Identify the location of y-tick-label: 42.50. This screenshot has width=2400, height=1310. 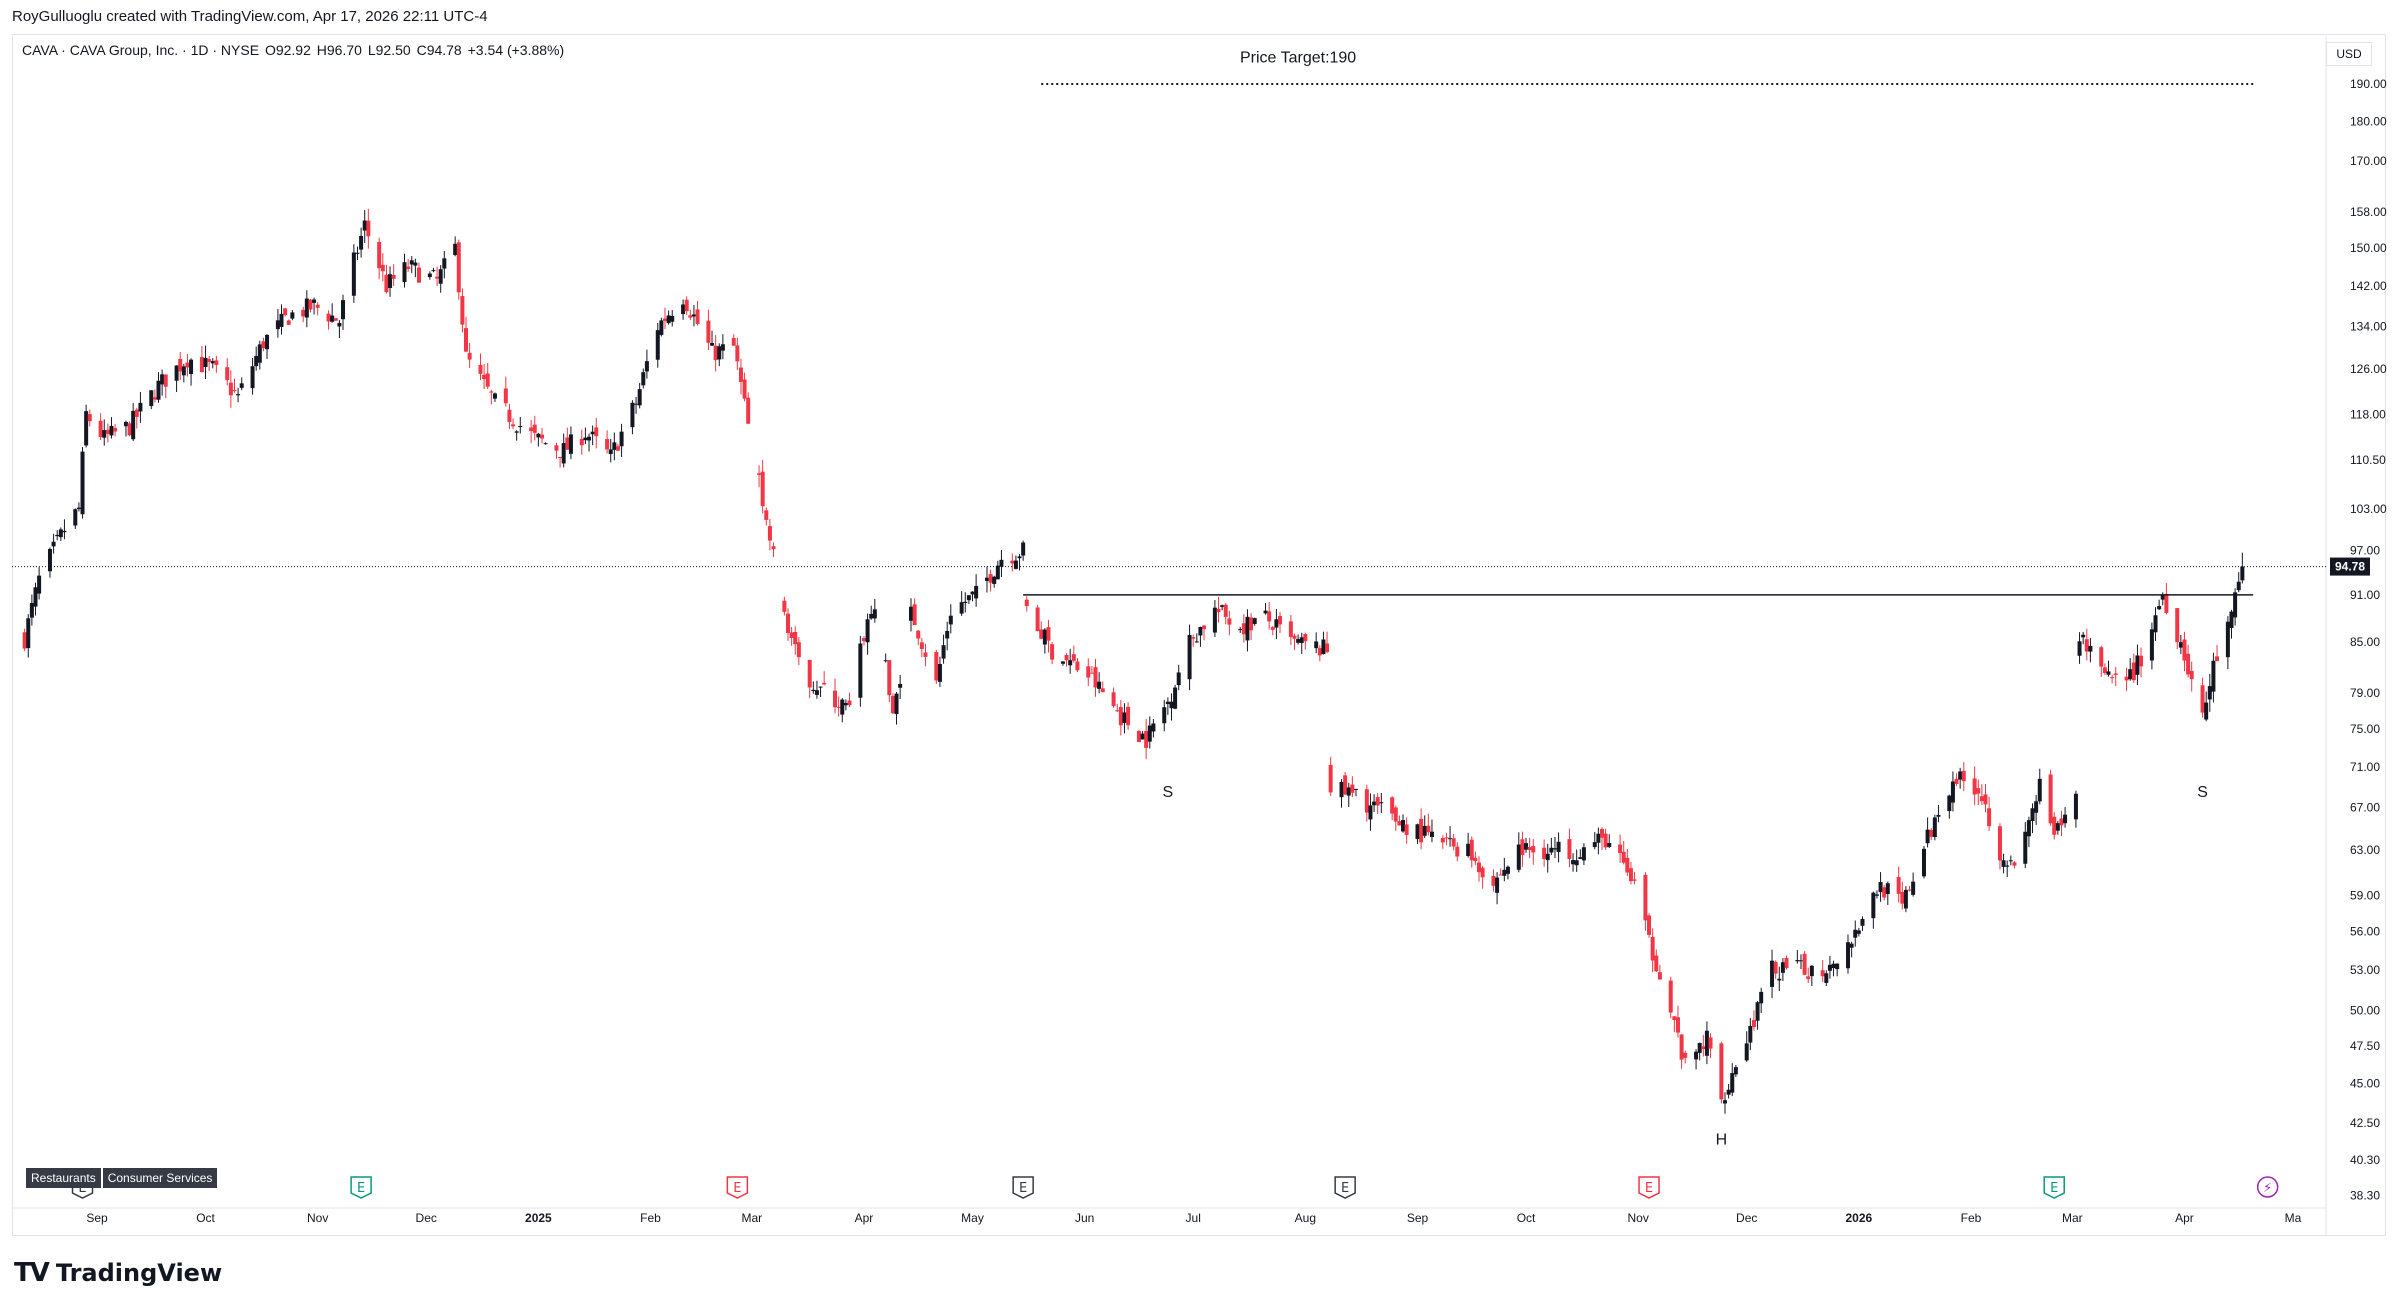
(2365, 1123).